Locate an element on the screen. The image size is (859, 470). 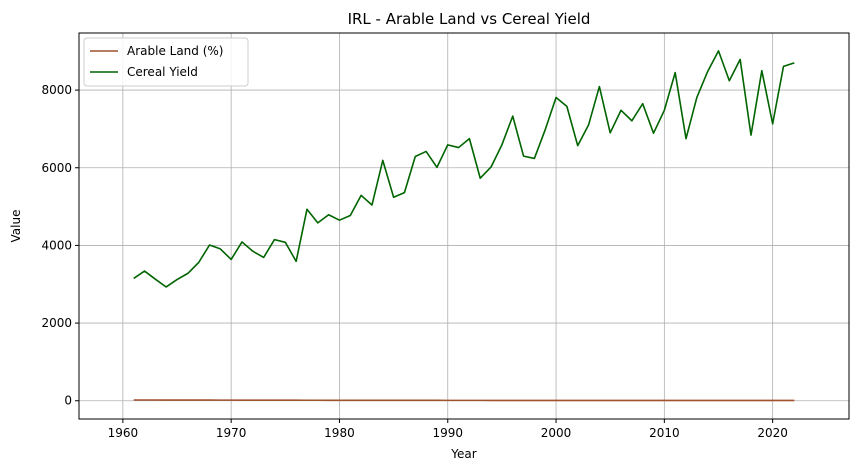
y-tick-label: 8000 is located at coordinates (56, 90).